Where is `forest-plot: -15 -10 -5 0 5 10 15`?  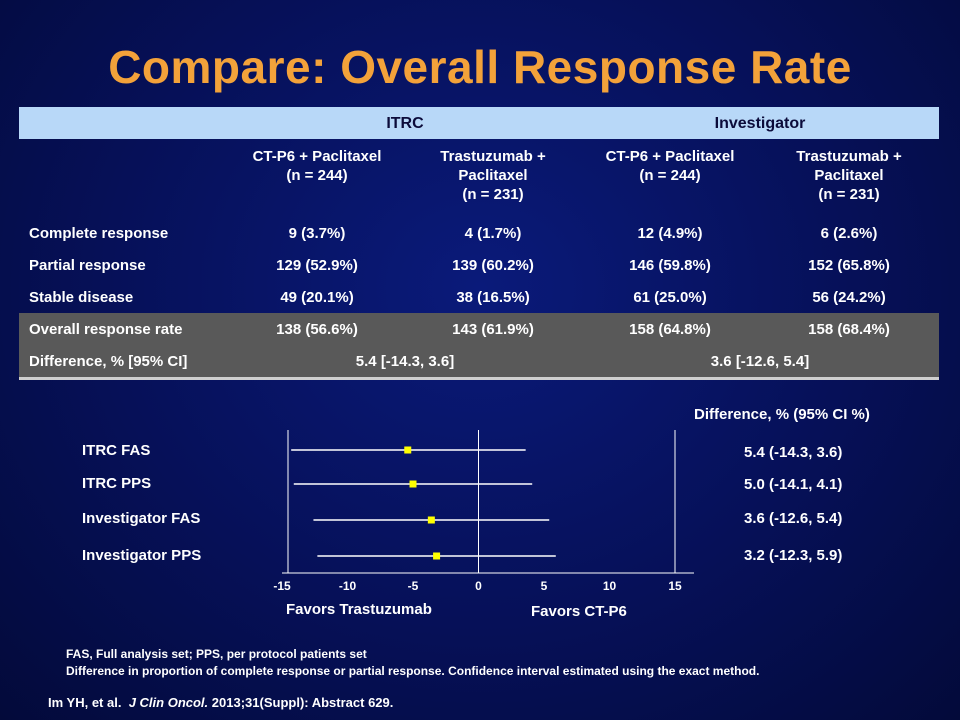 forest-plot: -15 -10 -5 0 5 10 15 is located at coordinates (483, 511).